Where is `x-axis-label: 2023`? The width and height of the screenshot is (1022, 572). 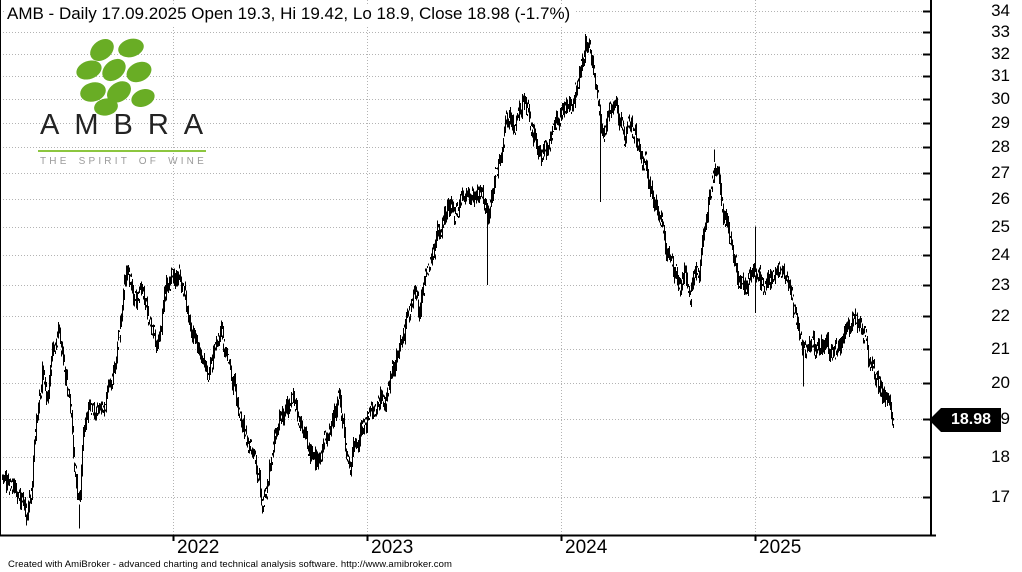
x-axis-label: 2023 is located at coordinates (392, 547).